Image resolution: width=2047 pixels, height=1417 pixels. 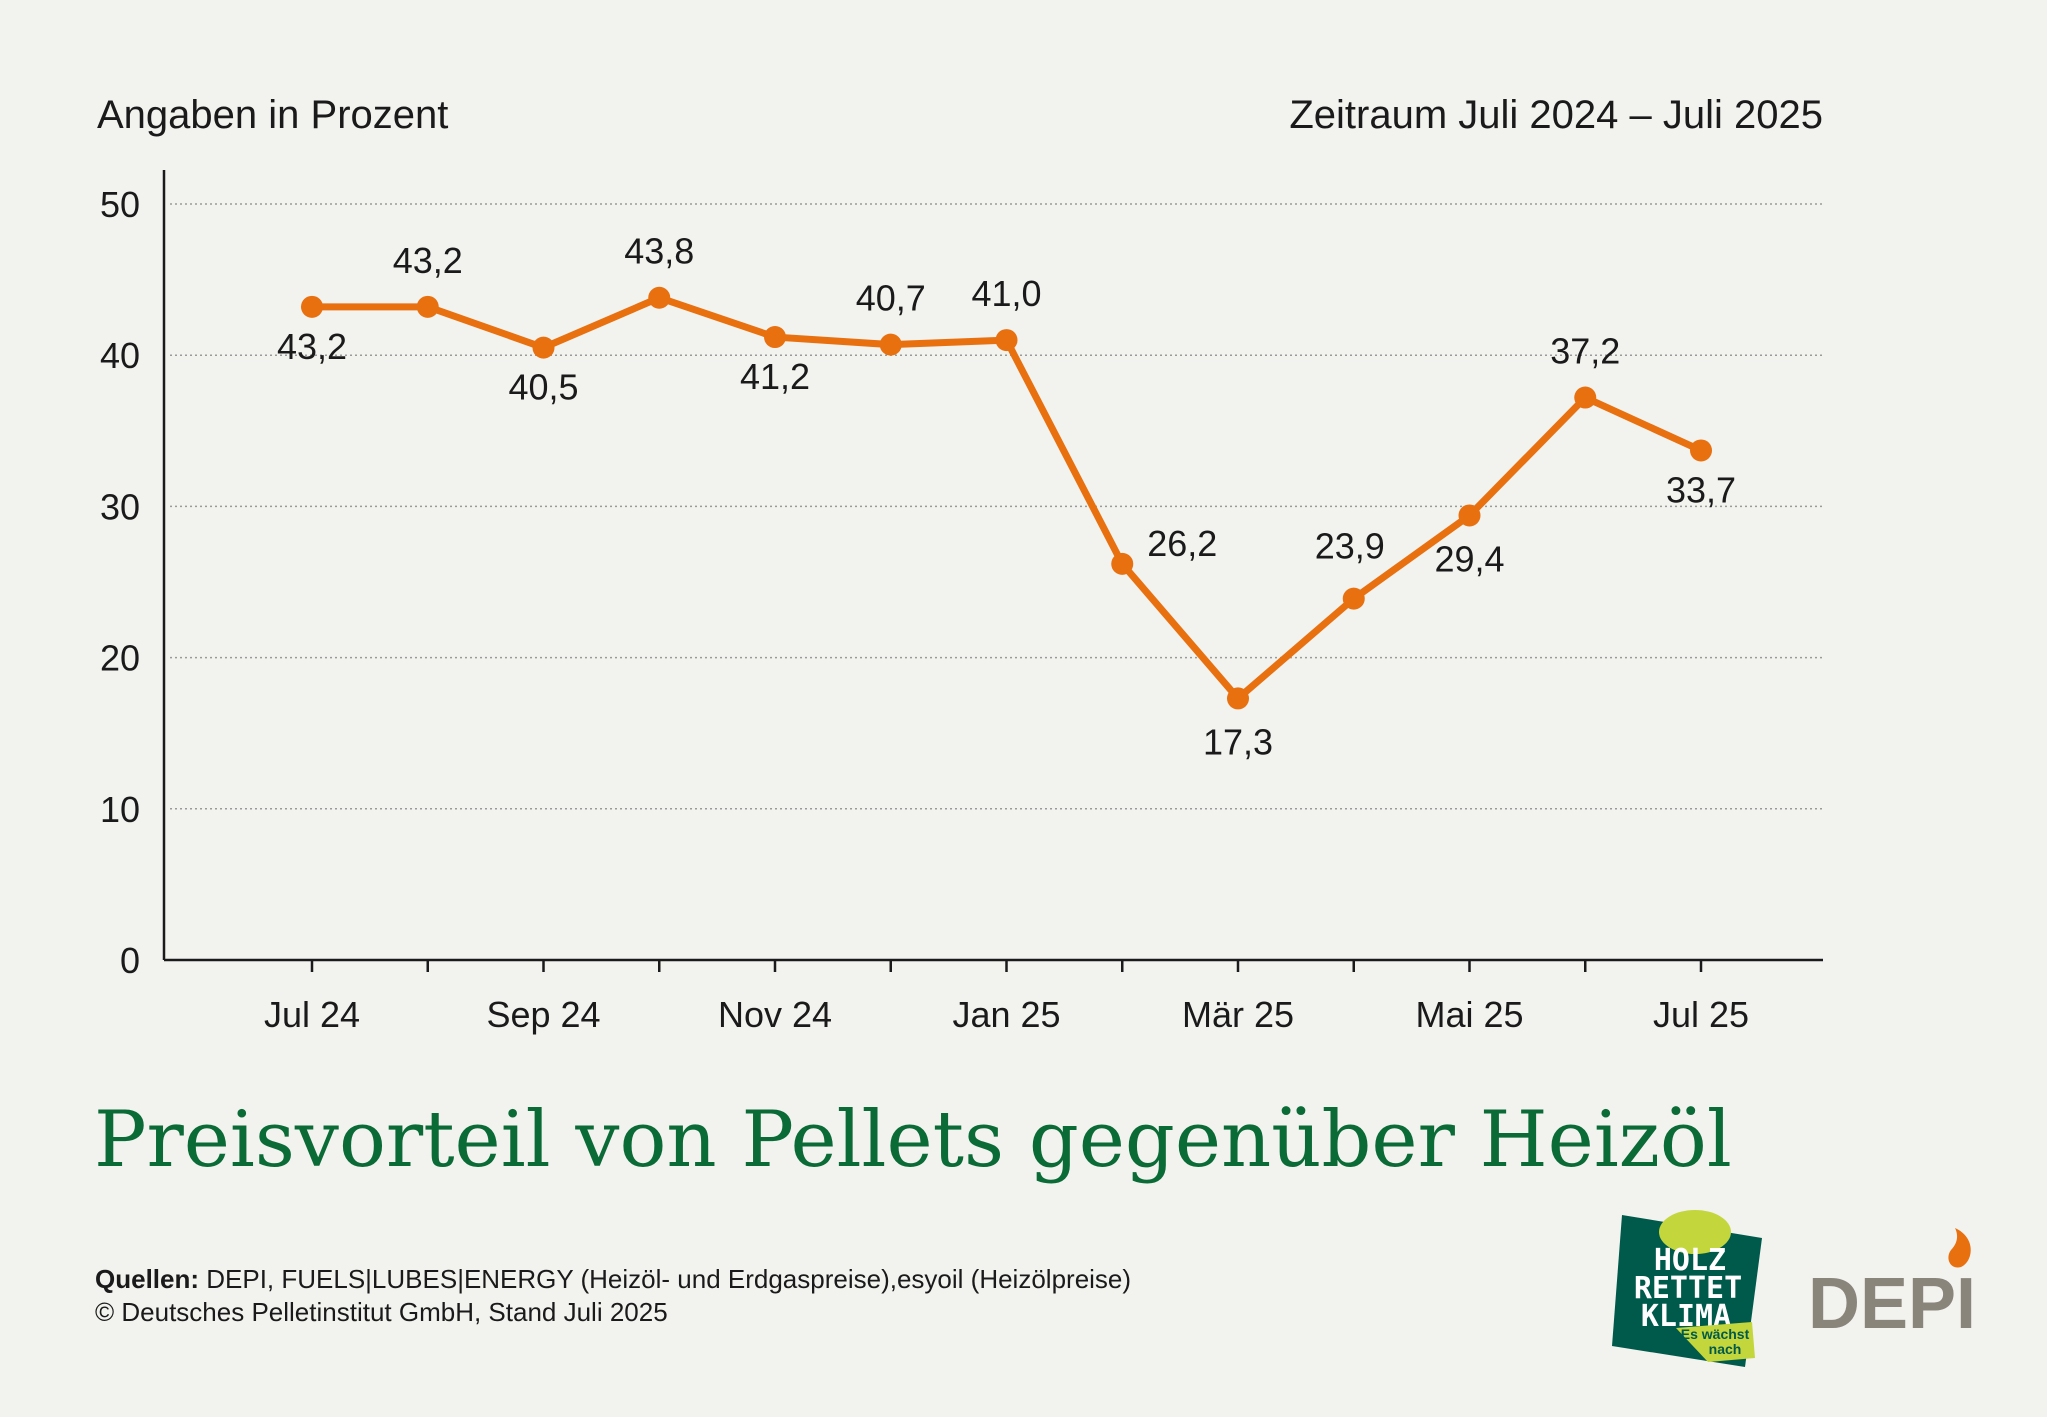 What do you see at coordinates (543, 1014) in the screenshot?
I see `x-tick-label: Sep 24` at bounding box center [543, 1014].